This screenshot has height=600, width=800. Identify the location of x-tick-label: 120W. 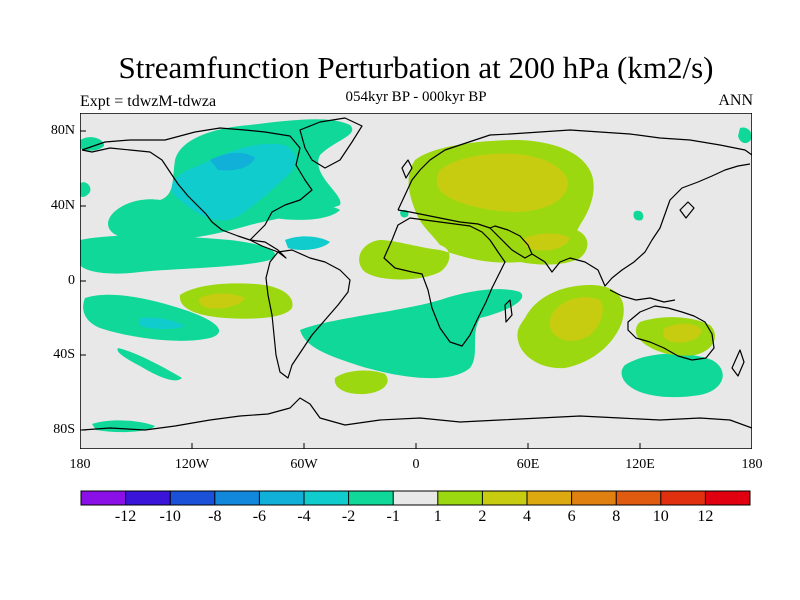
(192, 464).